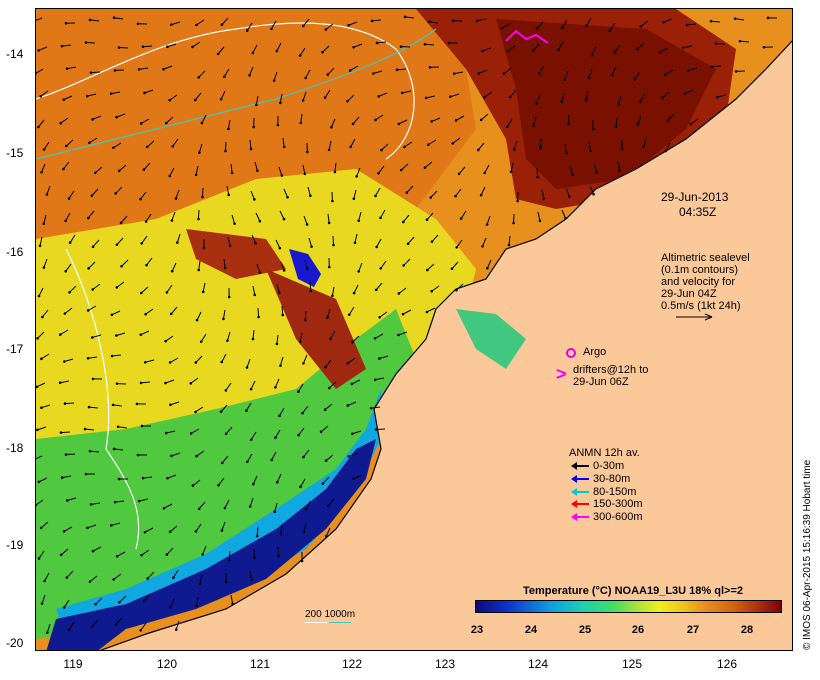  What do you see at coordinates (597, 466) in the screenshot?
I see `anmn-legend-row: 0-30m` at bounding box center [597, 466].